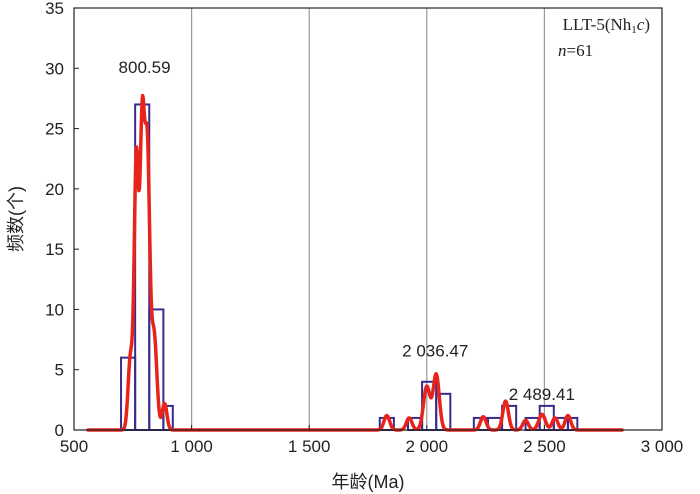  Describe the element at coordinates (544, 446) in the screenshot. I see `x-tick-label-4: 2 500` at that location.